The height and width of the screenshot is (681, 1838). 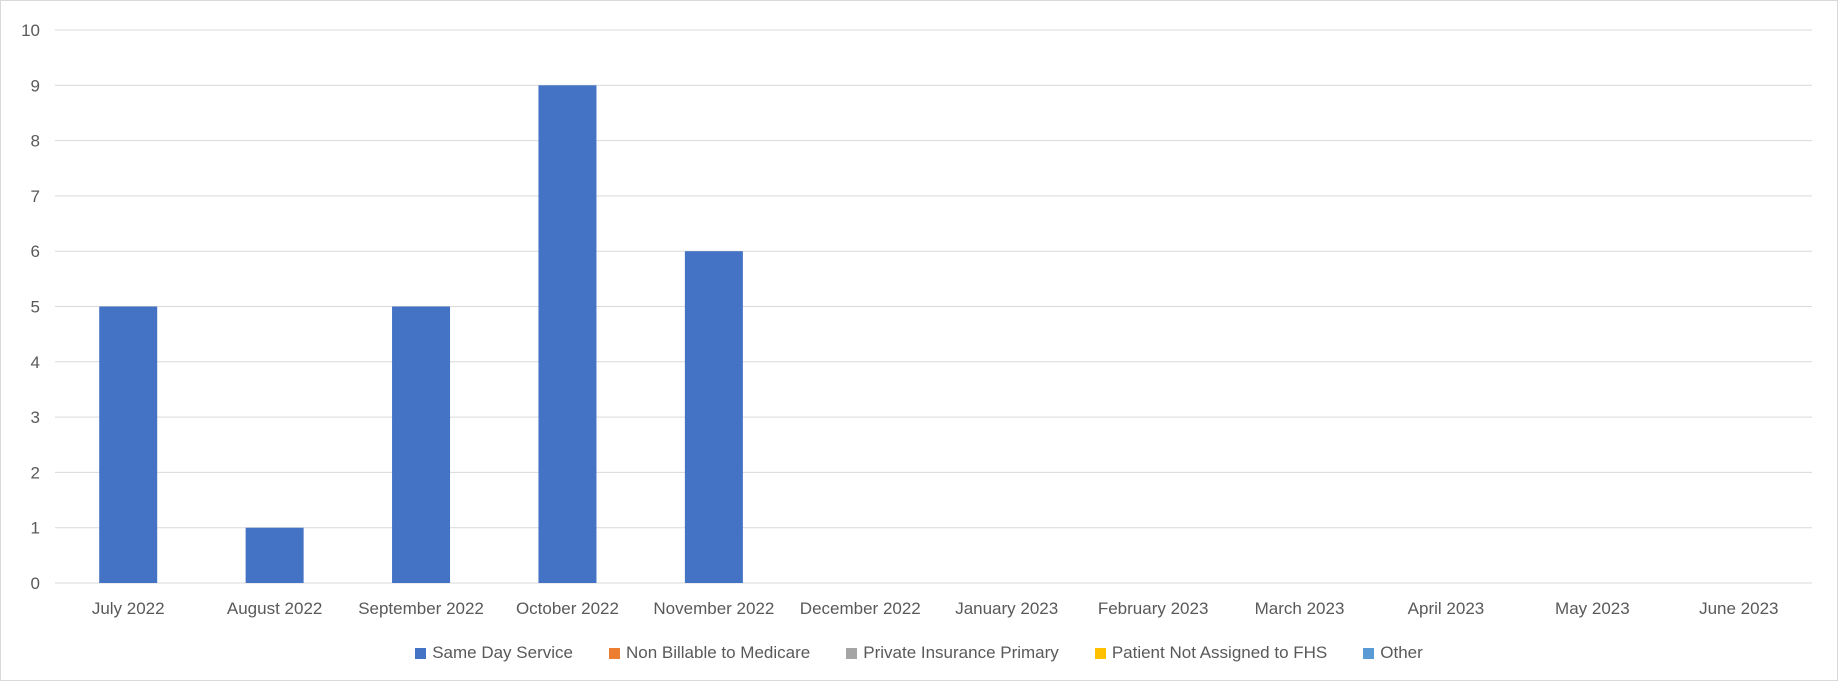 What do you see at coordinates (1219, 652) in the screenshot?
I see `legend-label: Patient Not Assigned to FHS` at bounding box center [1219, 652].